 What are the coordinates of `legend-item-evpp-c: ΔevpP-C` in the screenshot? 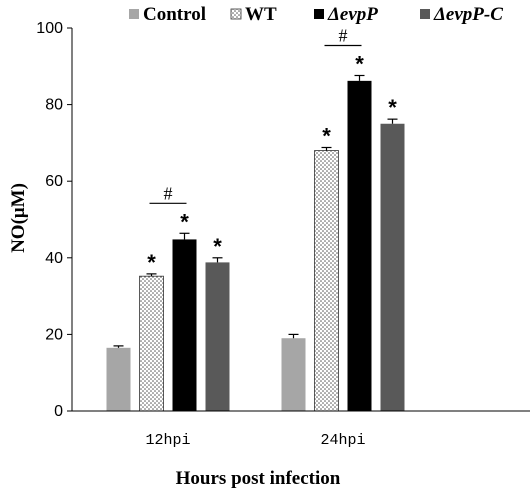 It's located at (461, 14).